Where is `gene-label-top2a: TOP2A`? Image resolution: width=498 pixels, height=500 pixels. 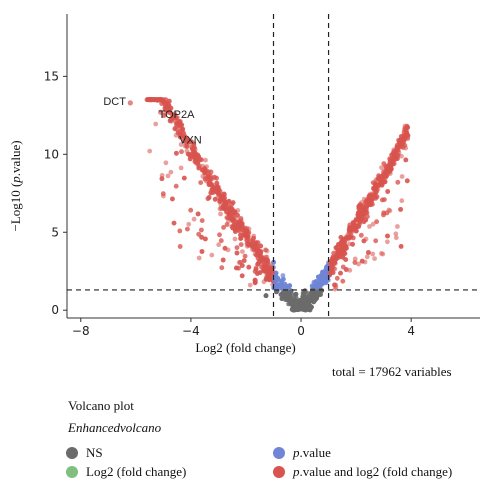
gene-label-top2a: TOP2A is located at coordinates (177, 115).